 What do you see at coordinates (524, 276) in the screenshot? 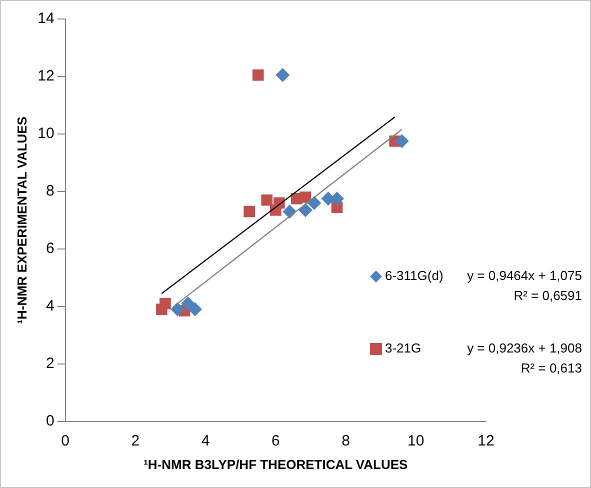
I see `annotation: y = 0,9464x + 1,075` at bounding box center [524, 276].